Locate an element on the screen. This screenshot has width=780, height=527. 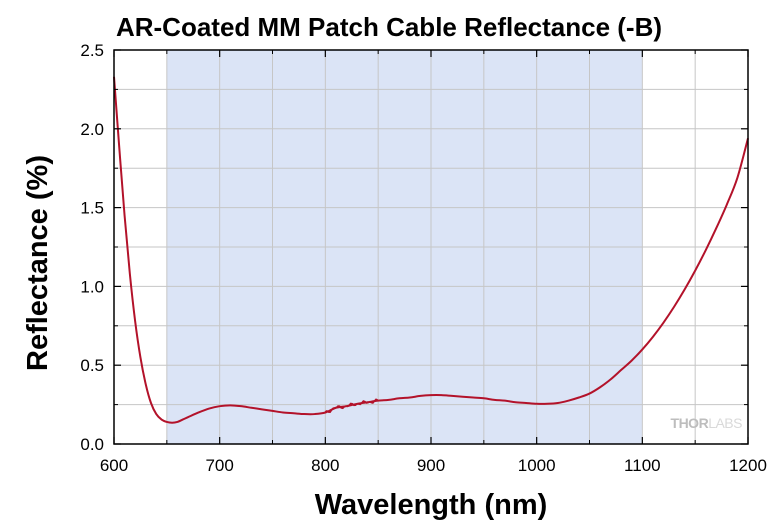
x-tick-label: 900 is located at coordinates (431, 465).